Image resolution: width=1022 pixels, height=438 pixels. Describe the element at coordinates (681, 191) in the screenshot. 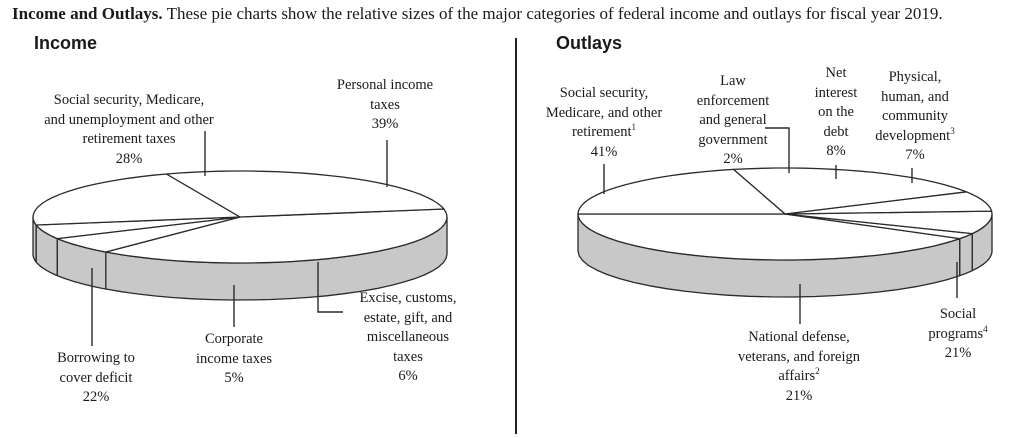

I see `national-defense-veterans-and-foreign-affairs-slice` at that location.